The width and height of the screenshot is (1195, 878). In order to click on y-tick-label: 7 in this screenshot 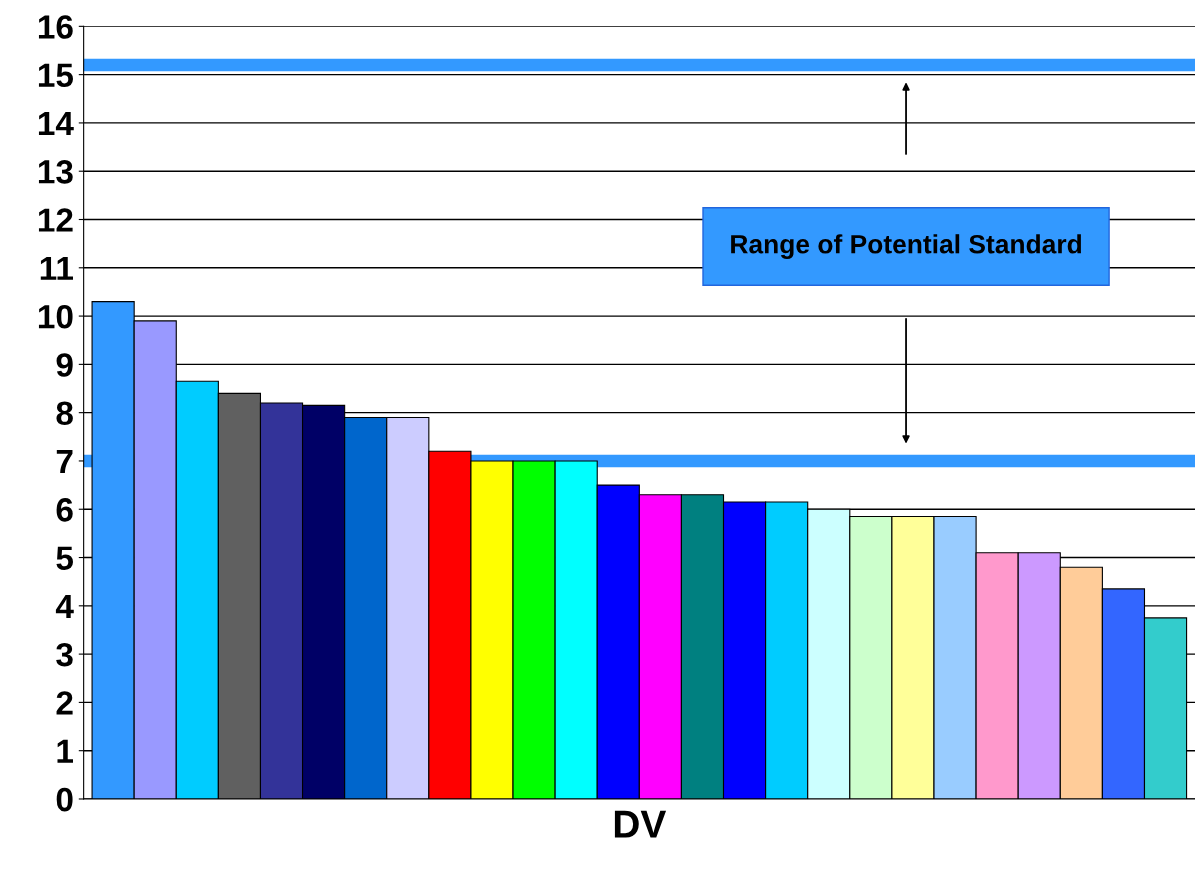, I will do `click(64, 462)`.